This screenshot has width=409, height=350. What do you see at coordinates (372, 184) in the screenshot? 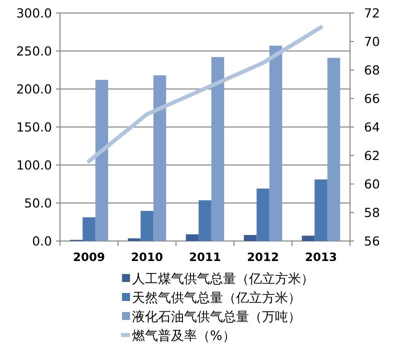
I see `y2-tick-label: 60` at bounding box center [372, 184].